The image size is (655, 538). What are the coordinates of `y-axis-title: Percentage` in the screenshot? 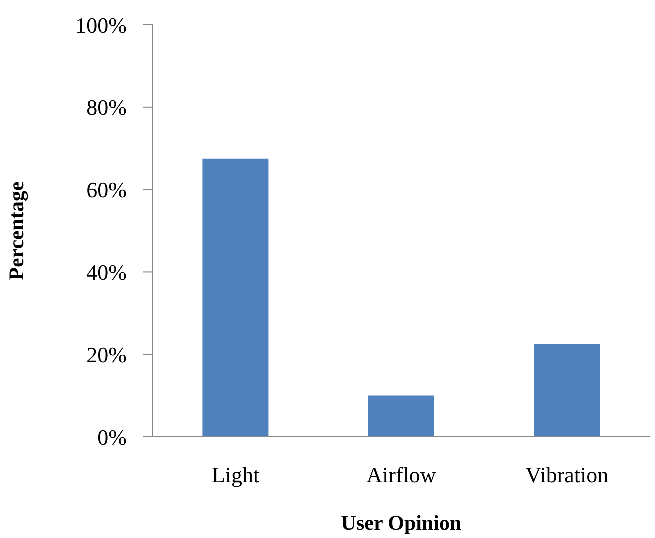 It's located at (16, 231).